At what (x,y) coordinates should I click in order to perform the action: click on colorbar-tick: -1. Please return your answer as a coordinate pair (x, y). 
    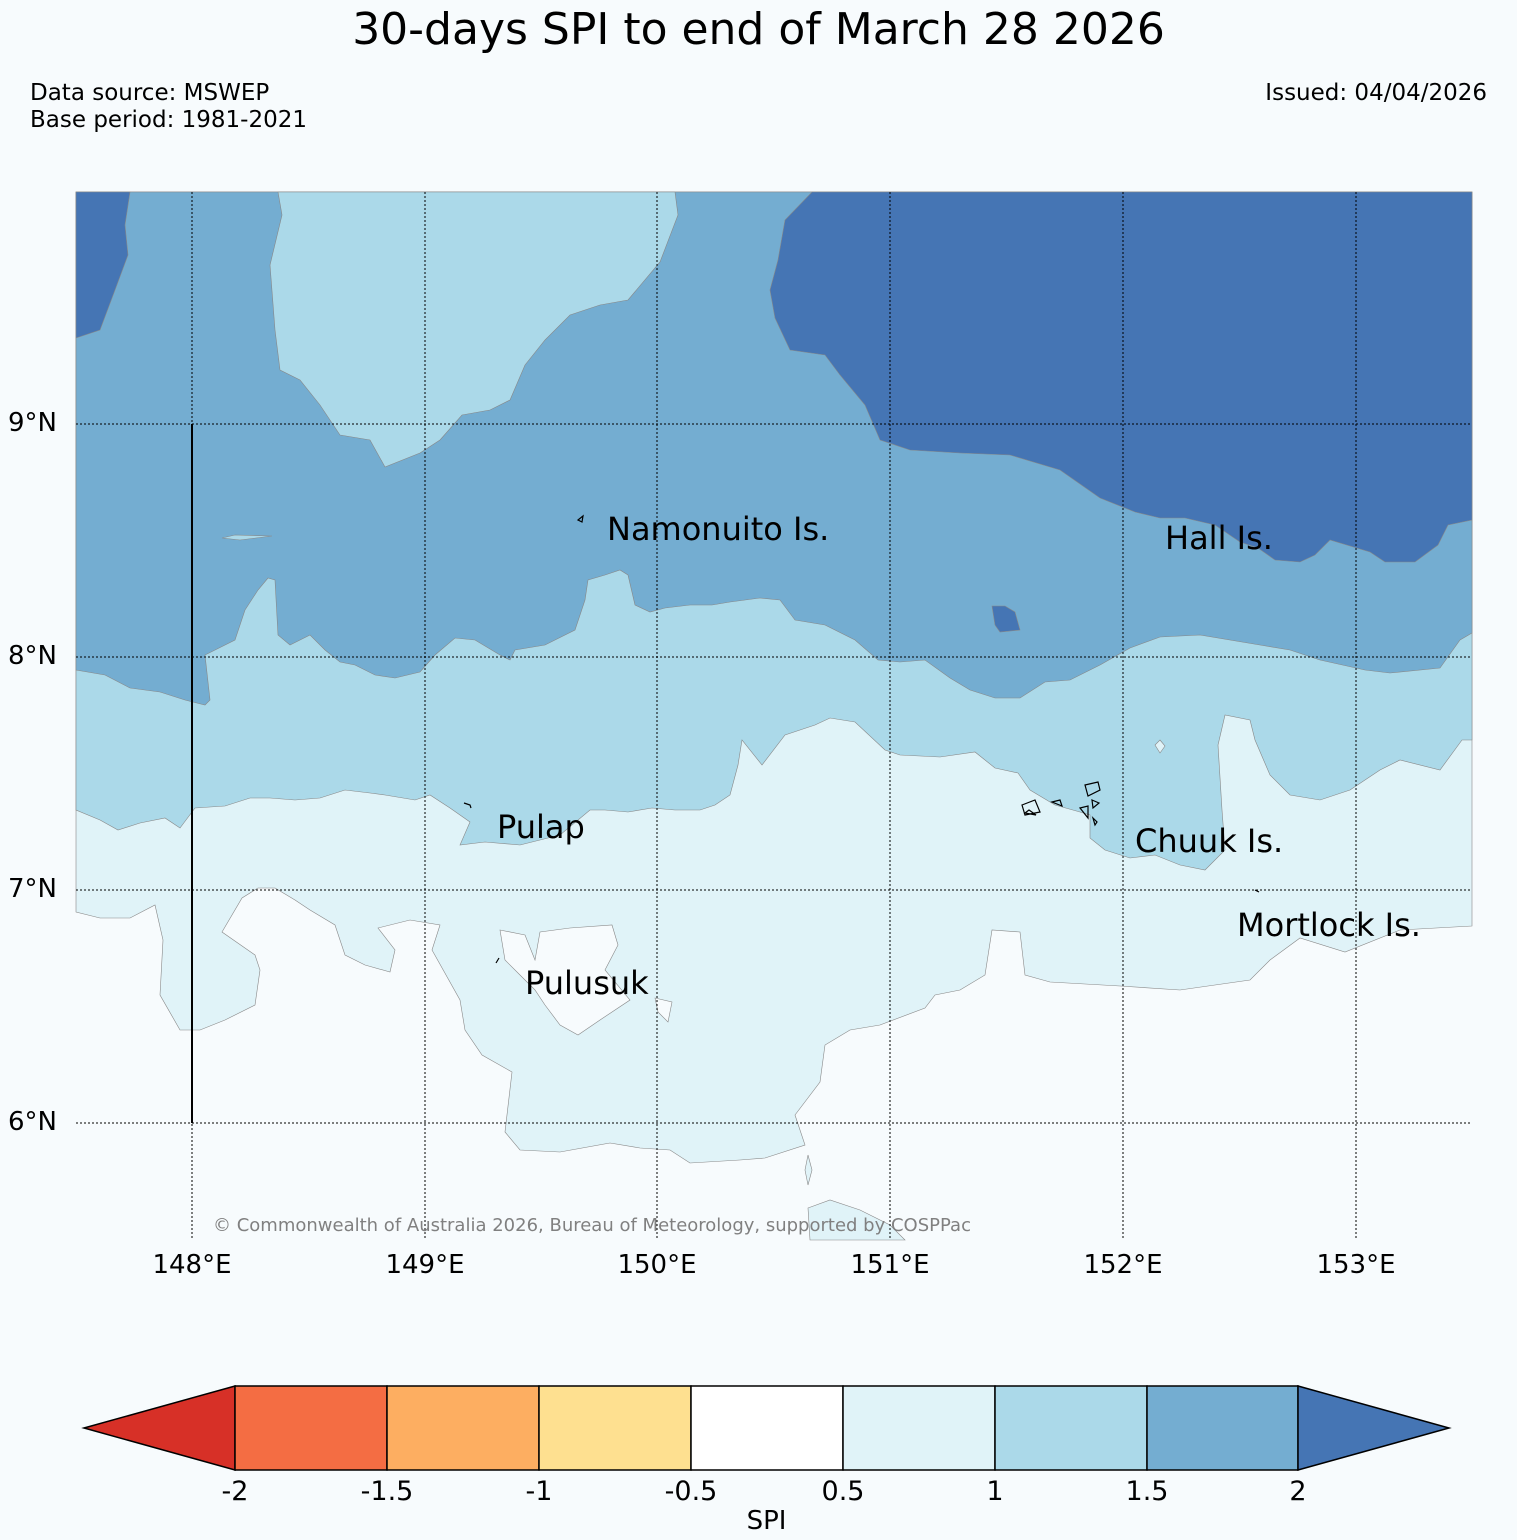
    Looking at the image, I should click on (539, 1491).